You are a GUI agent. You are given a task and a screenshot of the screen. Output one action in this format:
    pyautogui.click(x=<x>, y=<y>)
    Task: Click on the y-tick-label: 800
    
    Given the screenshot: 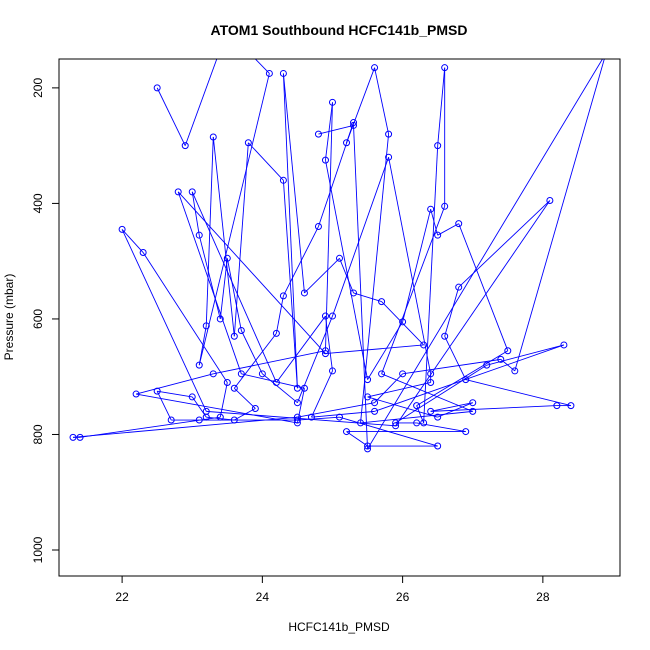 What is the action you would take?
    pyautogui.click(x=38, y=434)
    